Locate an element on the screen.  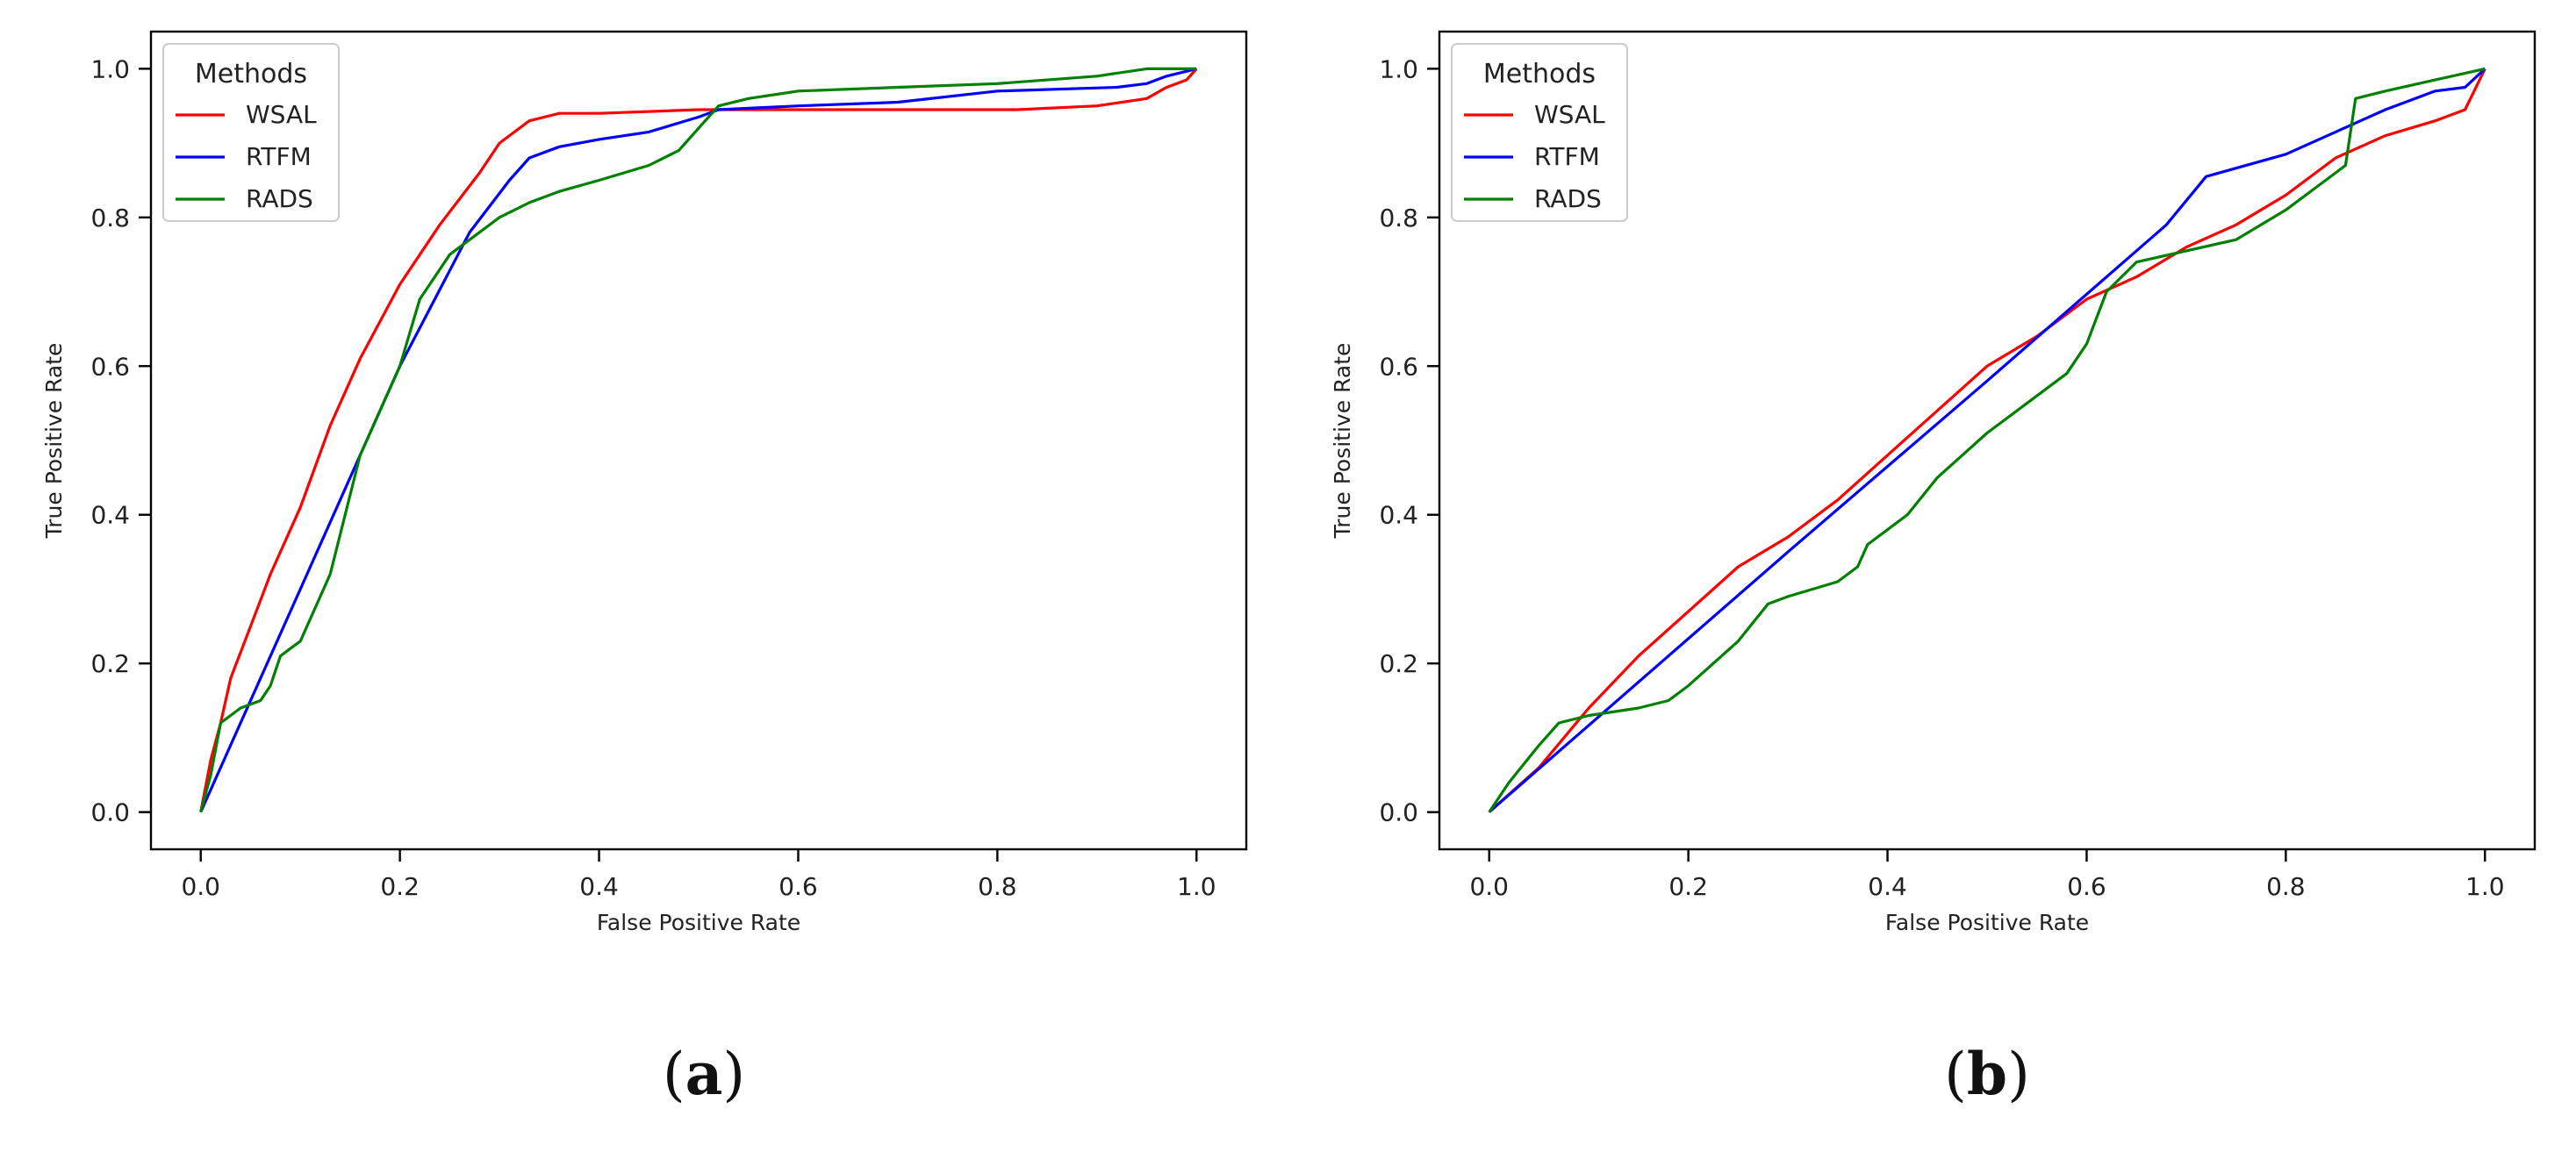
caption-b-label: b is located at coordinates (1987, 1074).